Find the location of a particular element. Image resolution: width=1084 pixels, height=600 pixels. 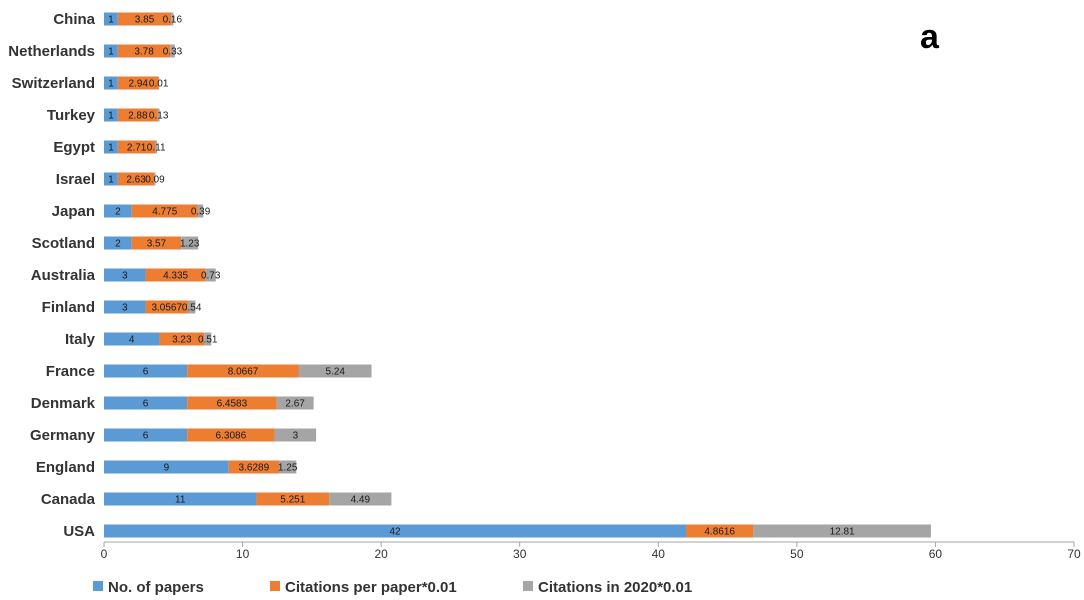

bar-value-label: 0.13 is located at coordinates (159, 116).